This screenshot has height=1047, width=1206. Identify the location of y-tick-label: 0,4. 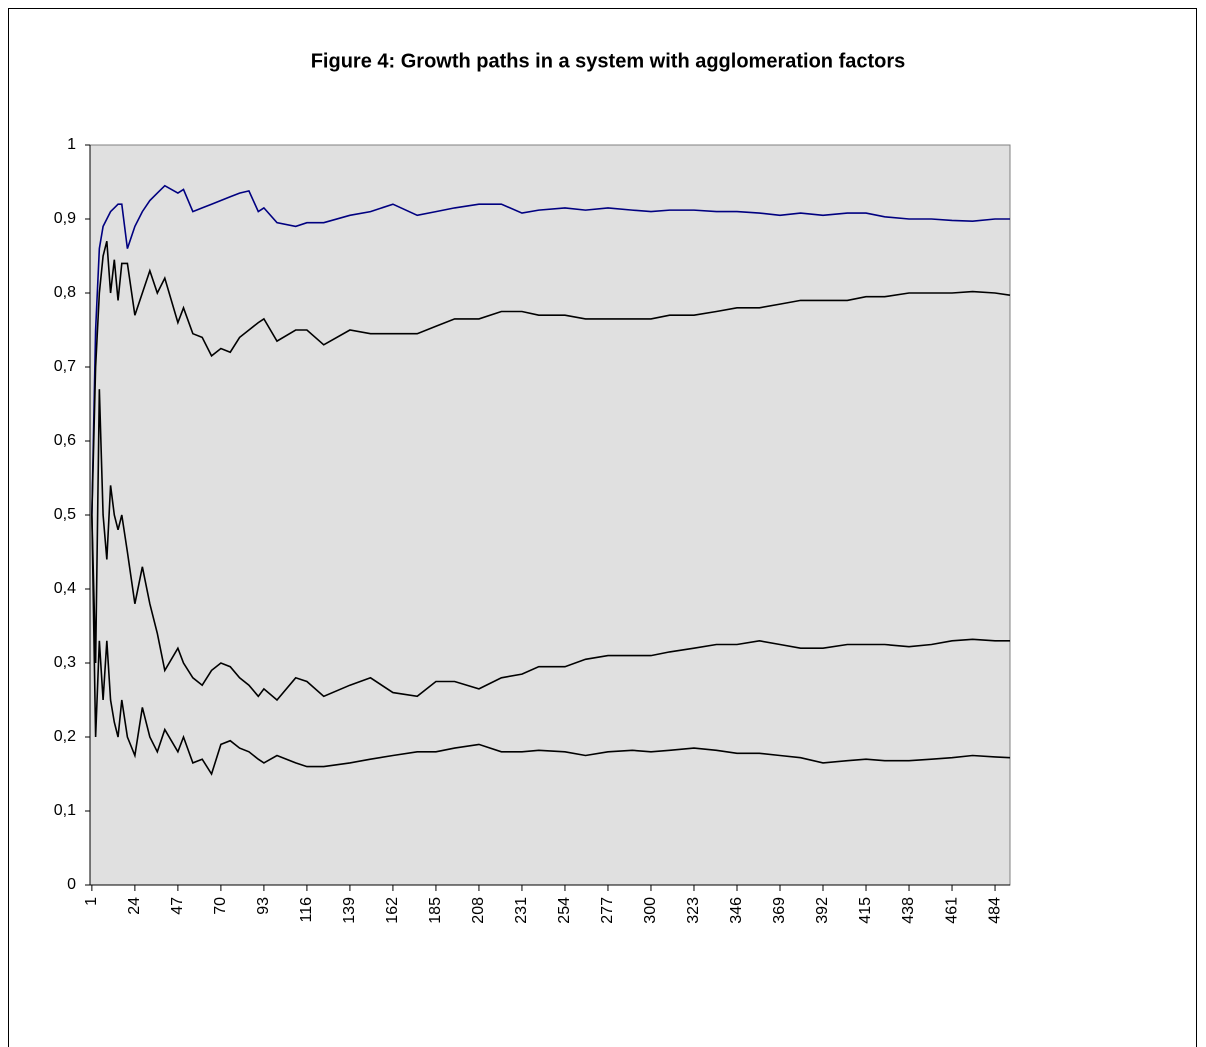
(65, 588).